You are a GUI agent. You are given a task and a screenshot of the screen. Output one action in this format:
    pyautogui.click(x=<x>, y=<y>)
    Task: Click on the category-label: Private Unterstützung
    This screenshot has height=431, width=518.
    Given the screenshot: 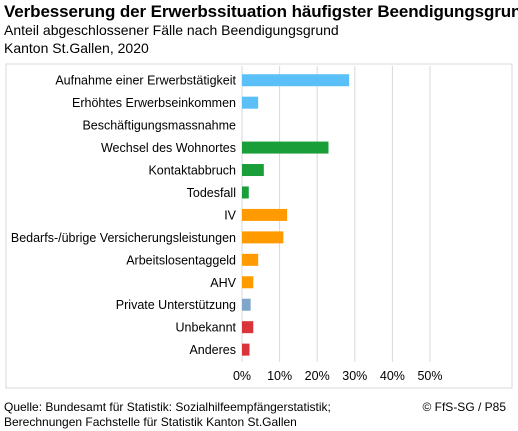 What is the action you would take?
    pyautogui.click(x=176, y=305)
    